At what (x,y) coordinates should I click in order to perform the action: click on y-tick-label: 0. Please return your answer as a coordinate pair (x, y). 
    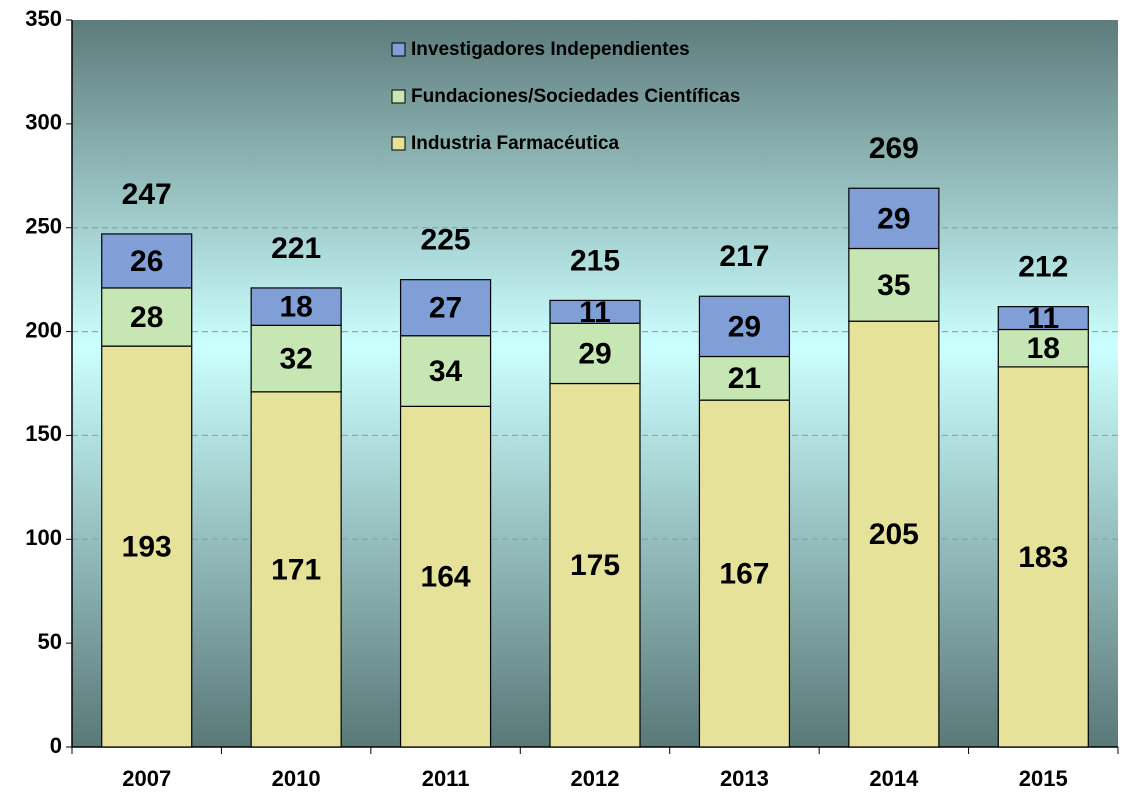
    Looking at the image, I should click on (56, 745).